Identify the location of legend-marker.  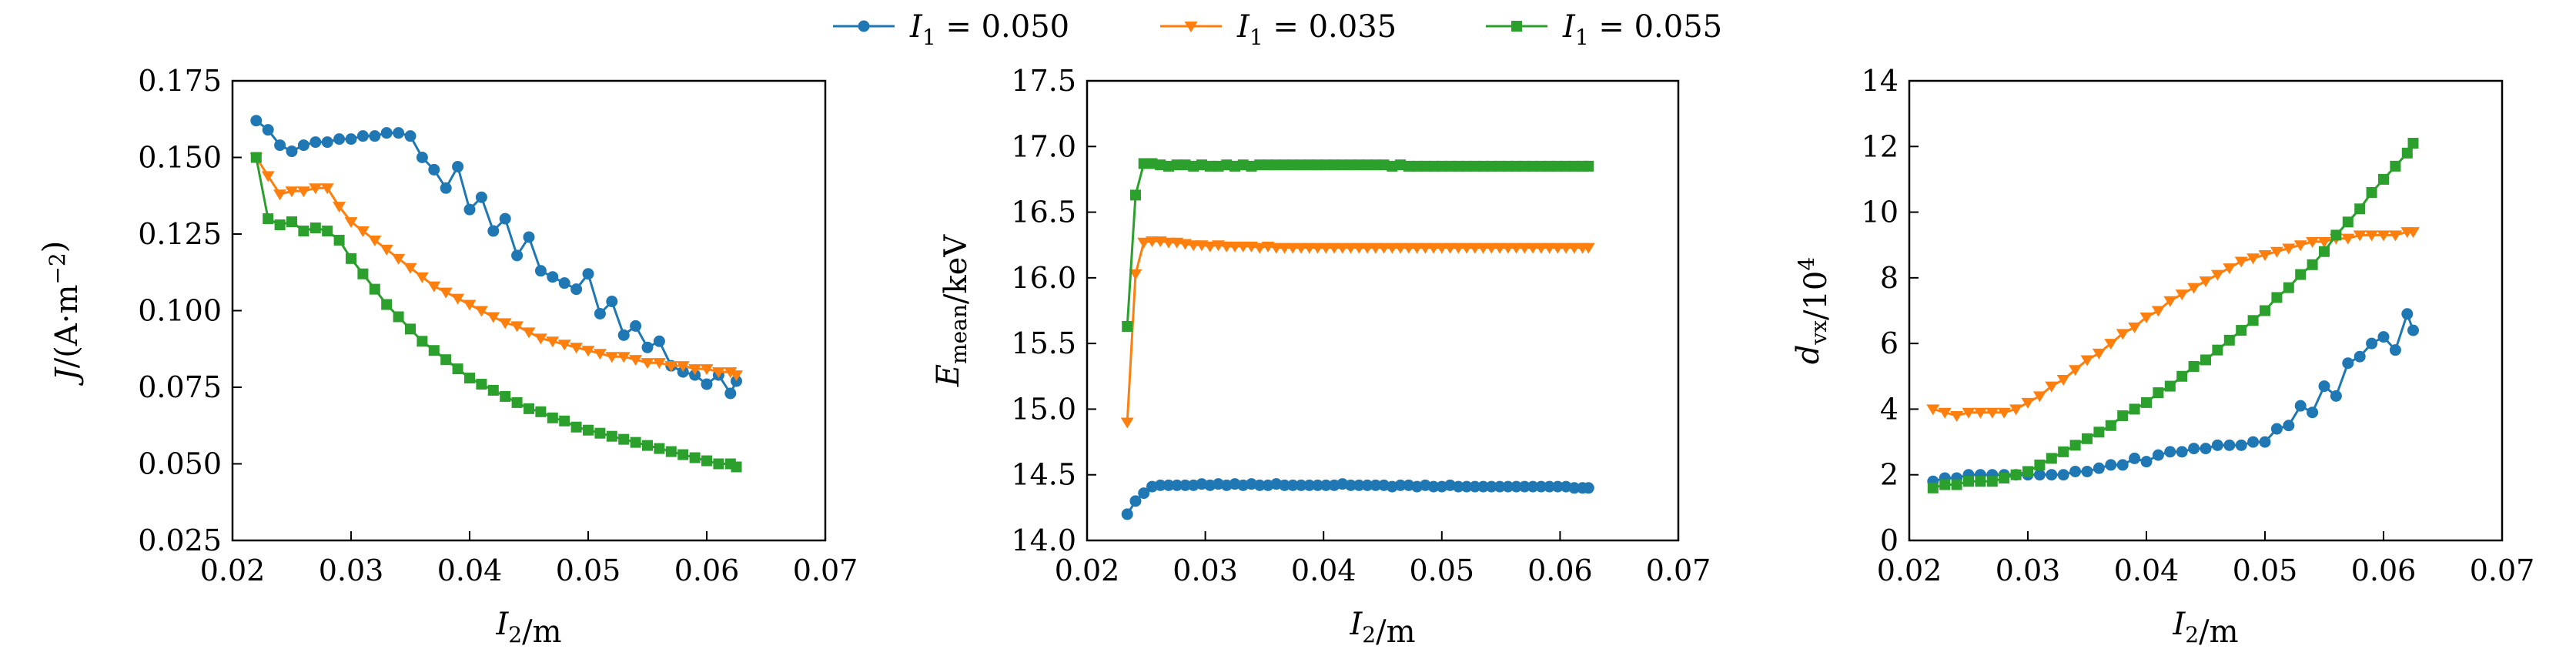
(864, 26).